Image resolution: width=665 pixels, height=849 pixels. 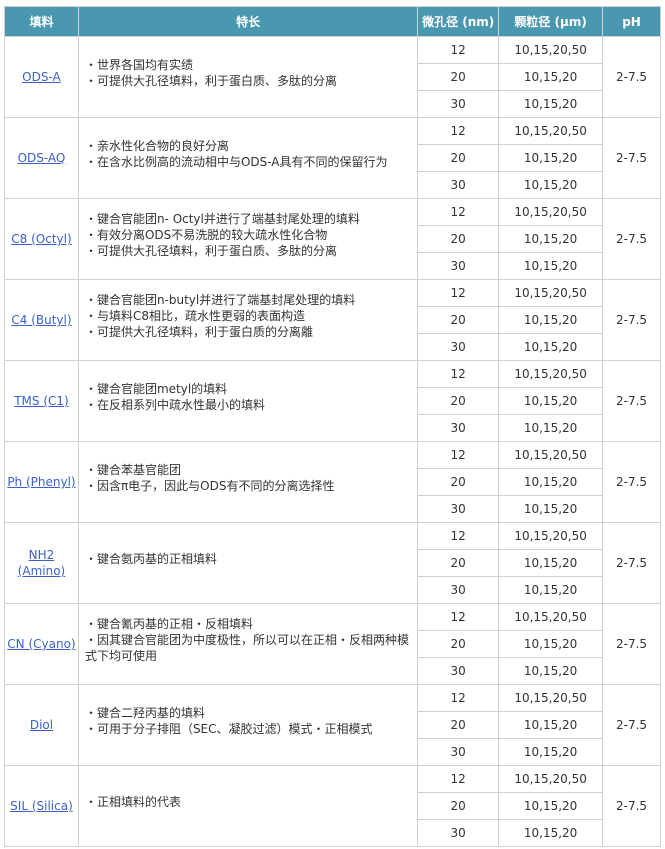 I want to click on feature-item: ・与填料C8相比，疏水性更弱的表面构造, so click(x=194, y=316).